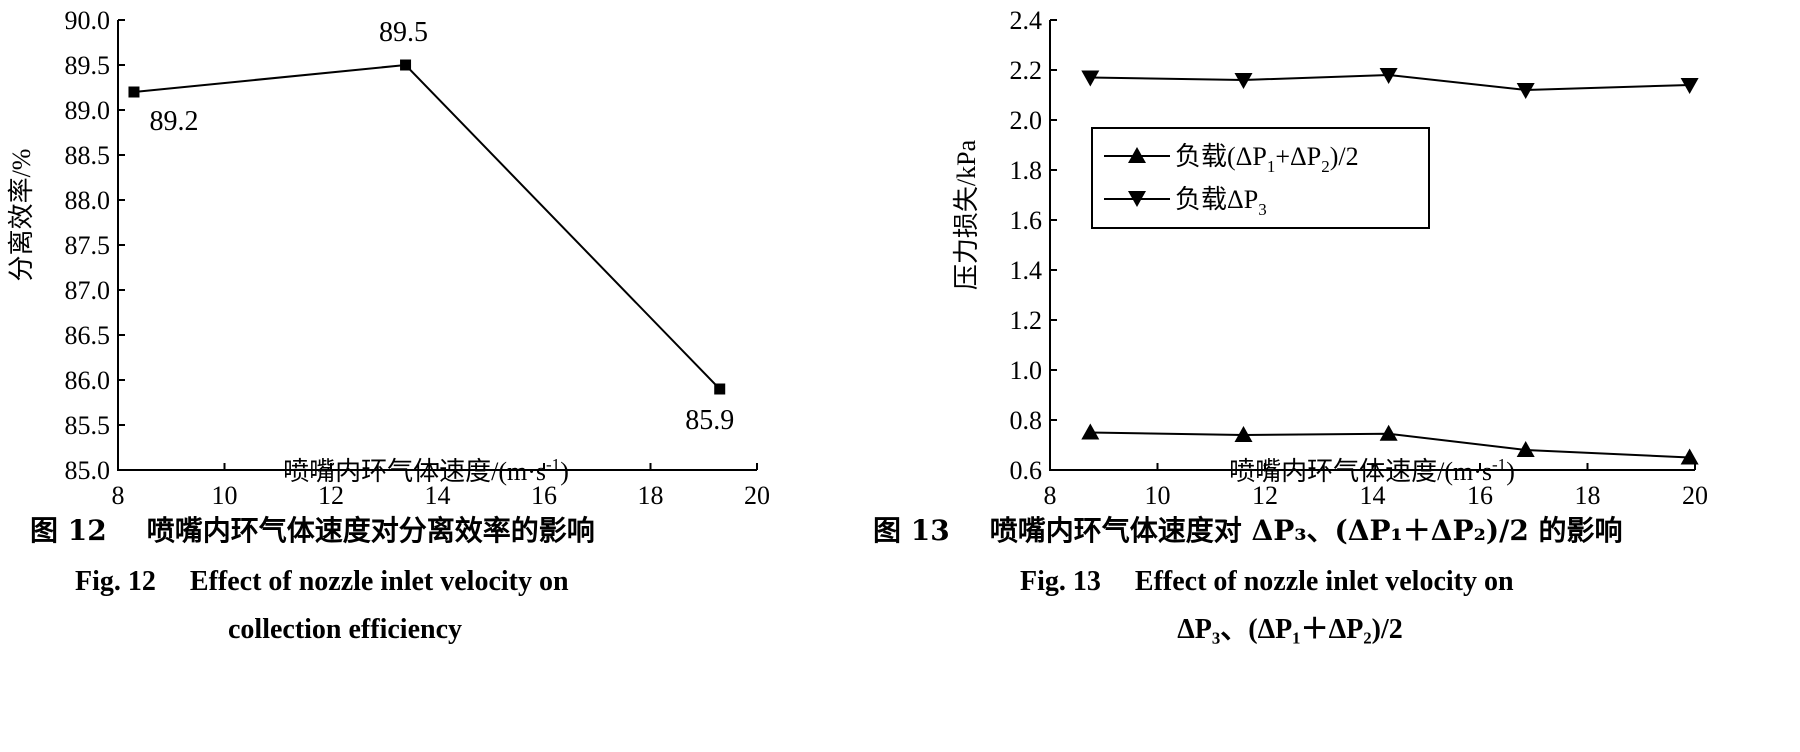 The width and height of the screenshot is (1800, 752). What do you see at coordinates (88, 110) in the screenshot?
I see `y-tick-label: 89.0` at bounding box center [88, 110].